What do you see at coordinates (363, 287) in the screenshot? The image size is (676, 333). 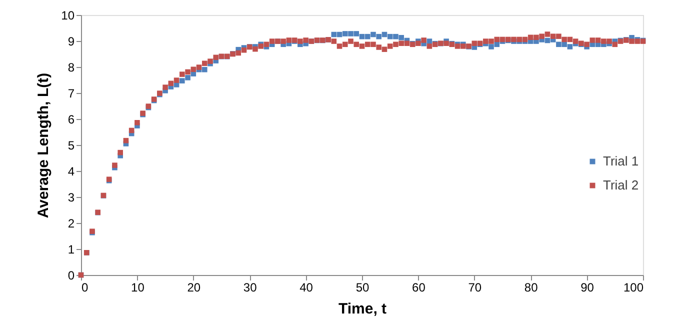 I see `x-tick-label: 50` at bounding box center [363, 287].